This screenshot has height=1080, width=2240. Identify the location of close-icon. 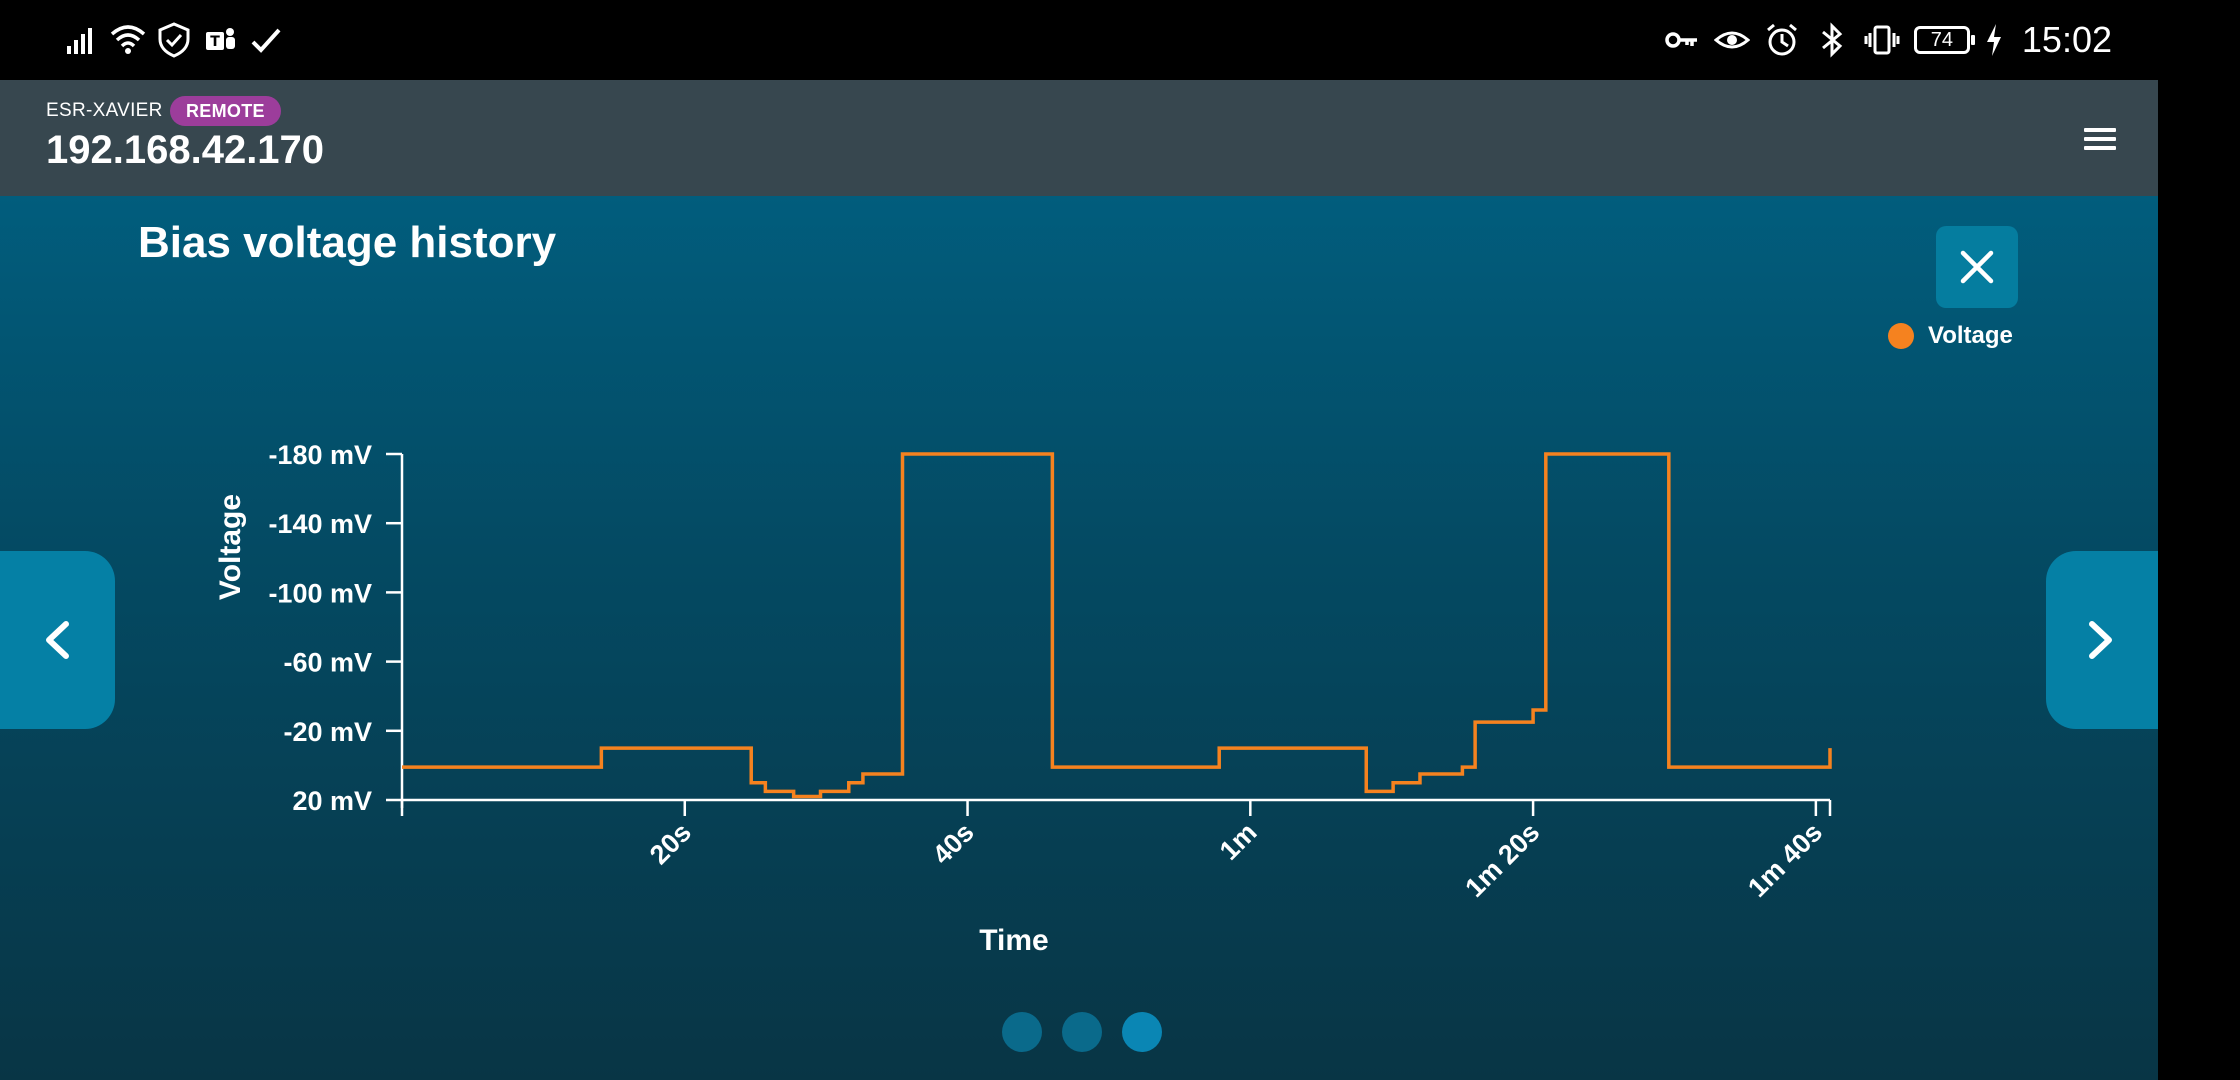
(1977, 267).